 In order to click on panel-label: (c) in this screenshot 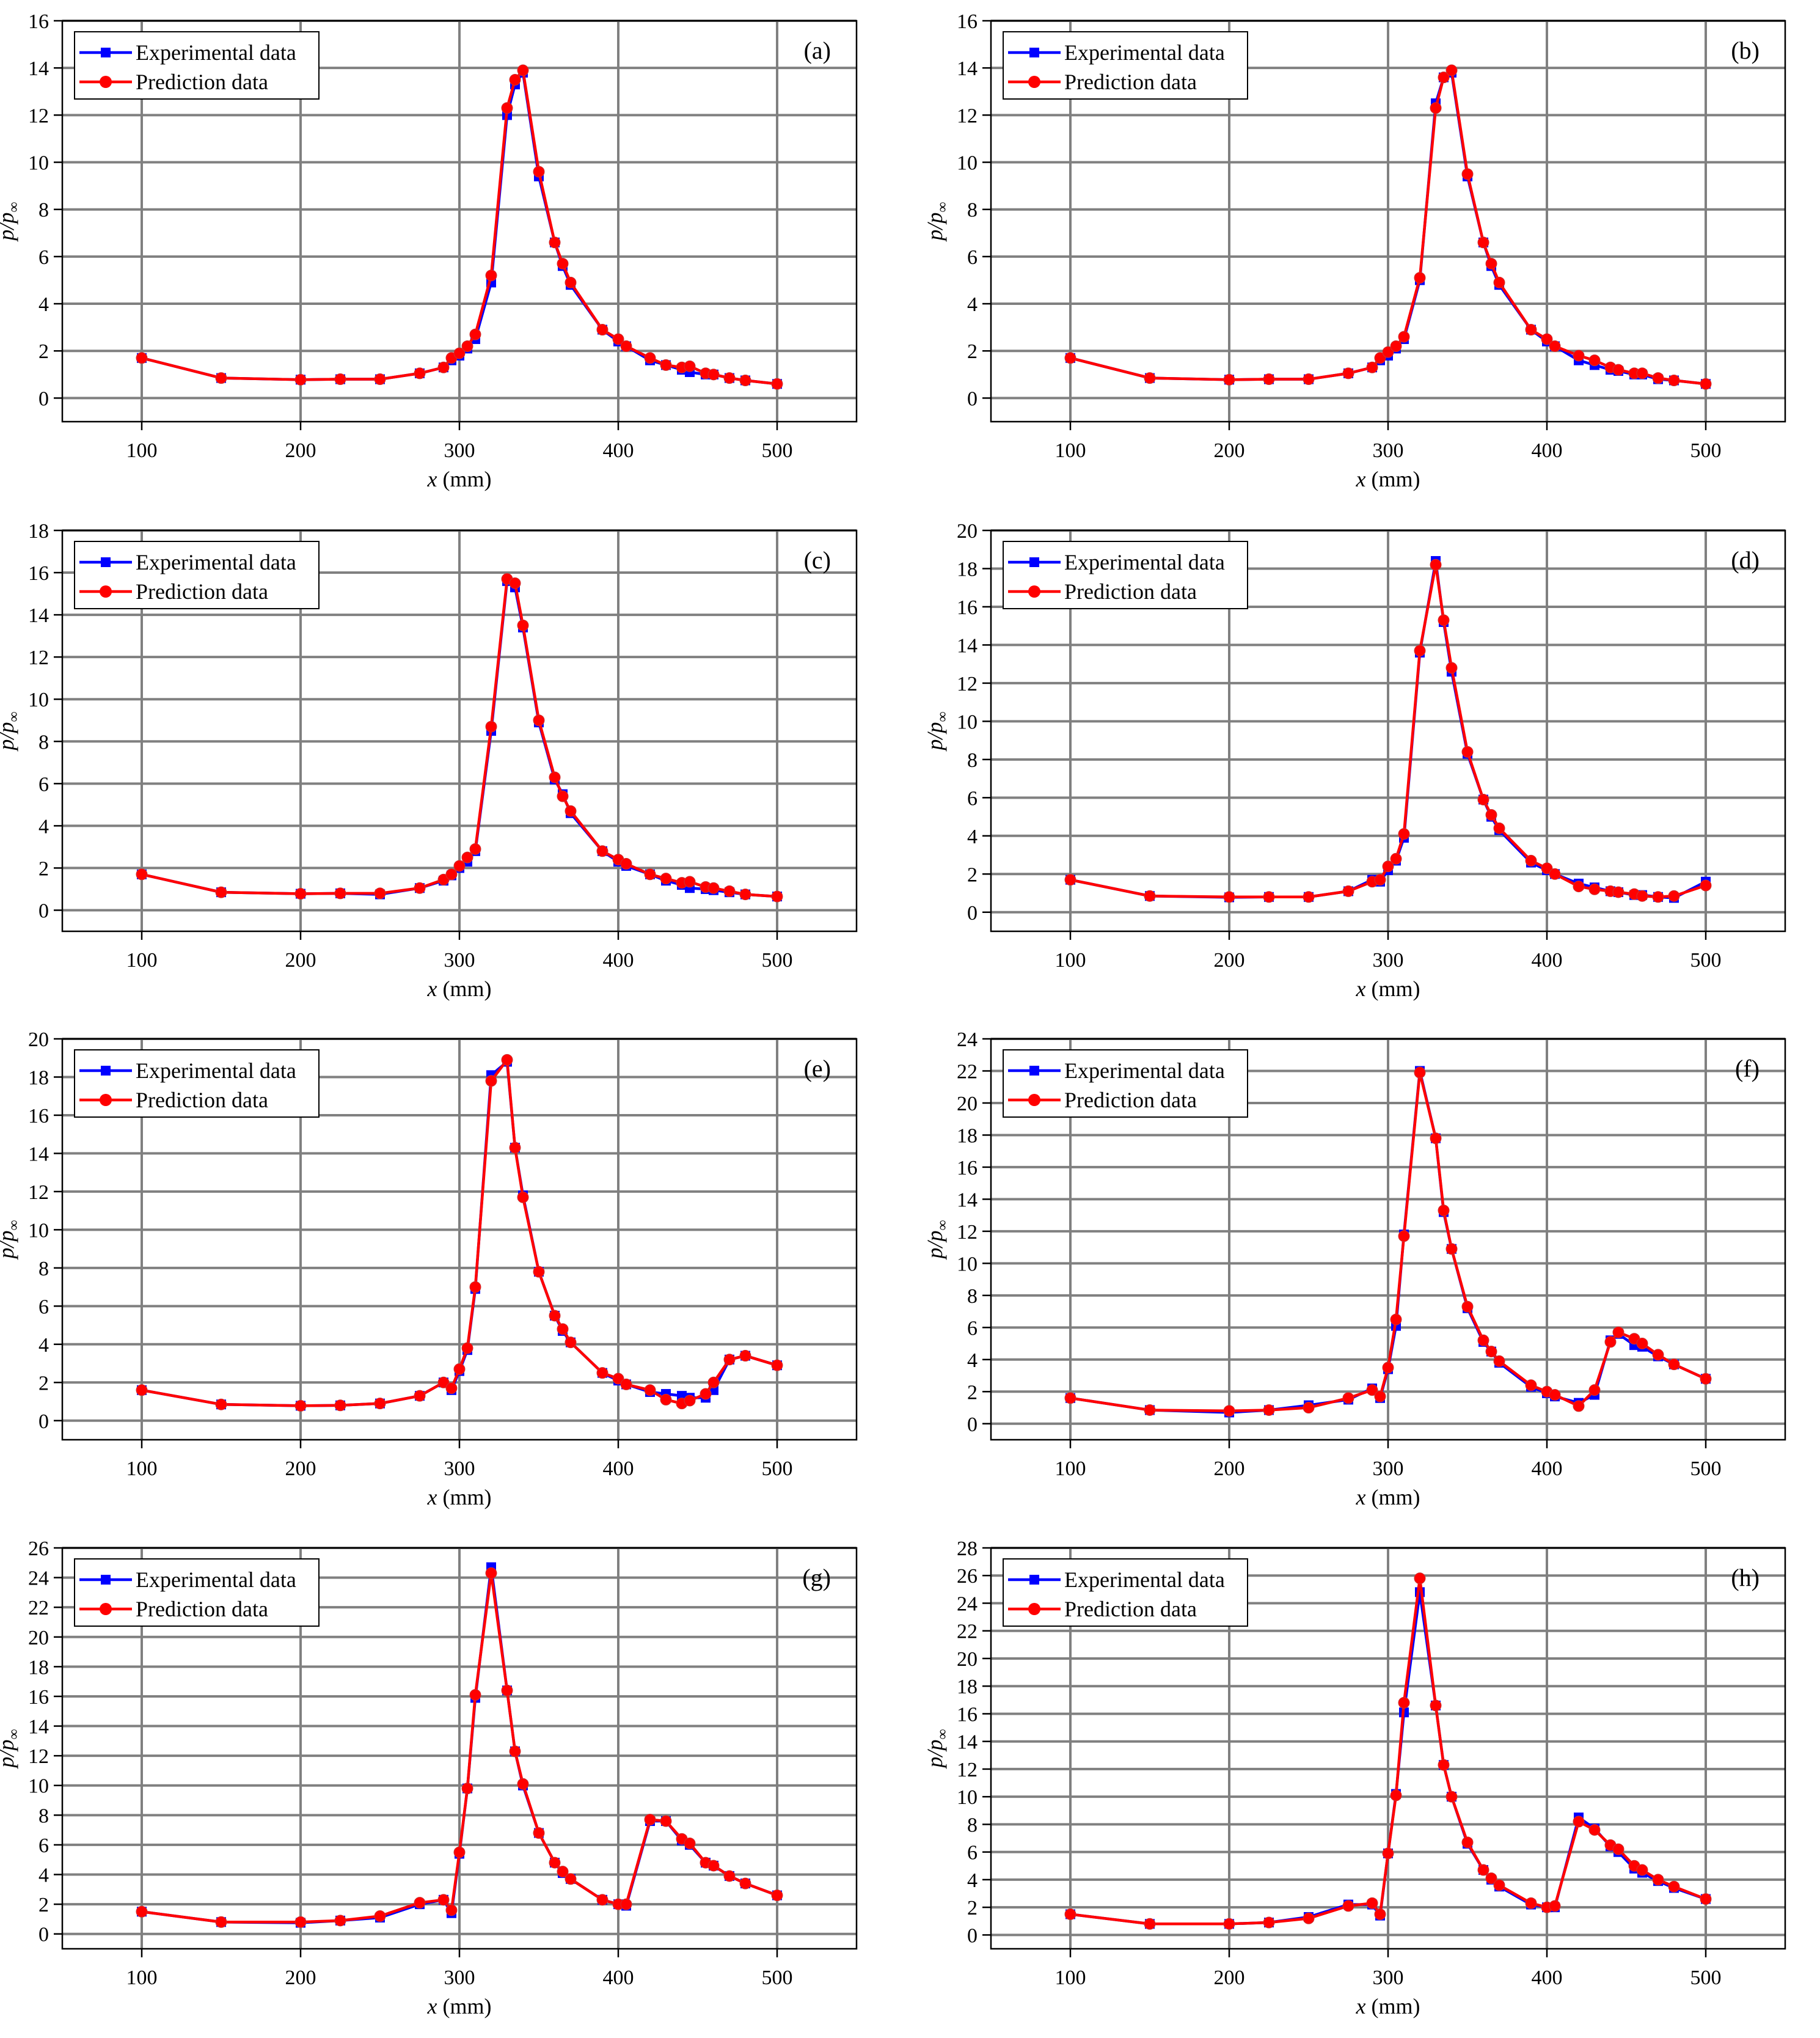, I will do `click(817, 560)`.